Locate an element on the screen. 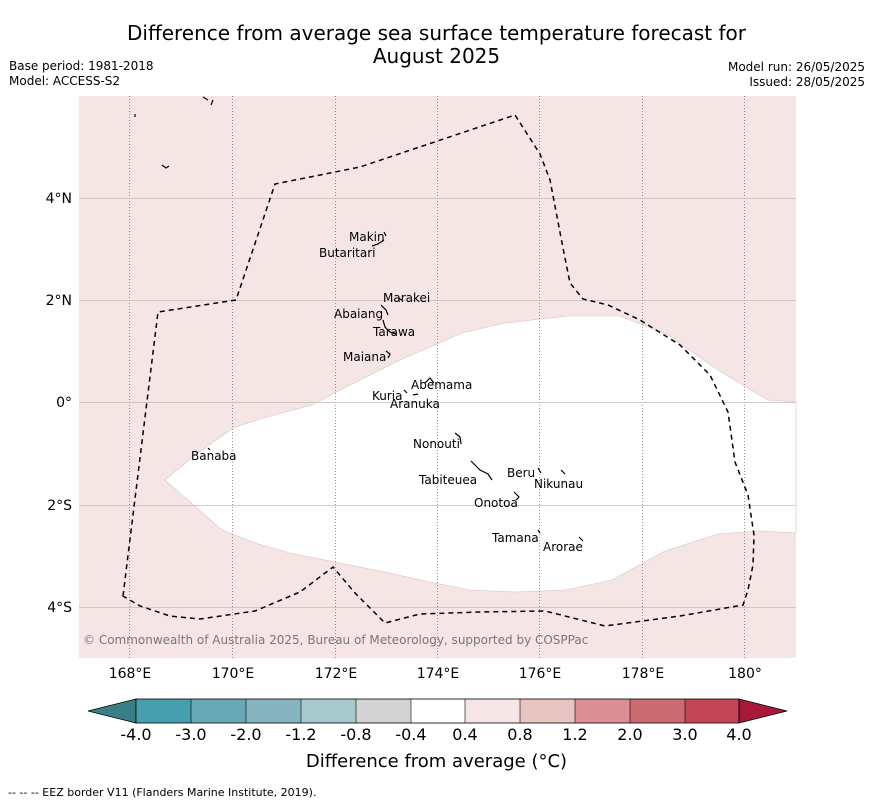  longitude-tick-labels: 168°E 170°E 172°E 174°E 176°E 178°E 180° is located at coordinates (435, 674).